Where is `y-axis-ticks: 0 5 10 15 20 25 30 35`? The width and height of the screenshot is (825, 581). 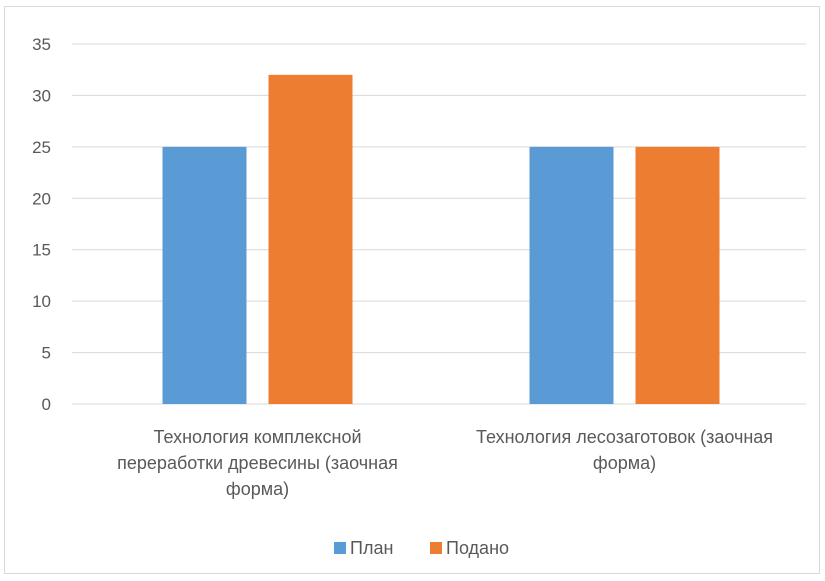 y-axis-ticks: 0 5 10 15 20 25 30 35 is located at coordinates (41, 224).